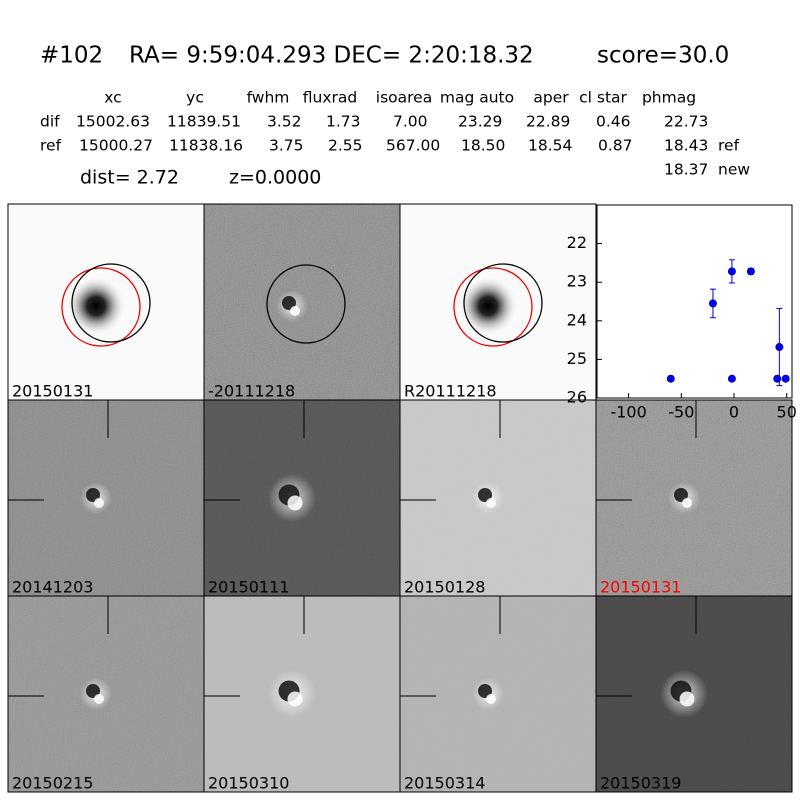 The image size is (800, 800). I want to click on panel-border, so click(694, 694).